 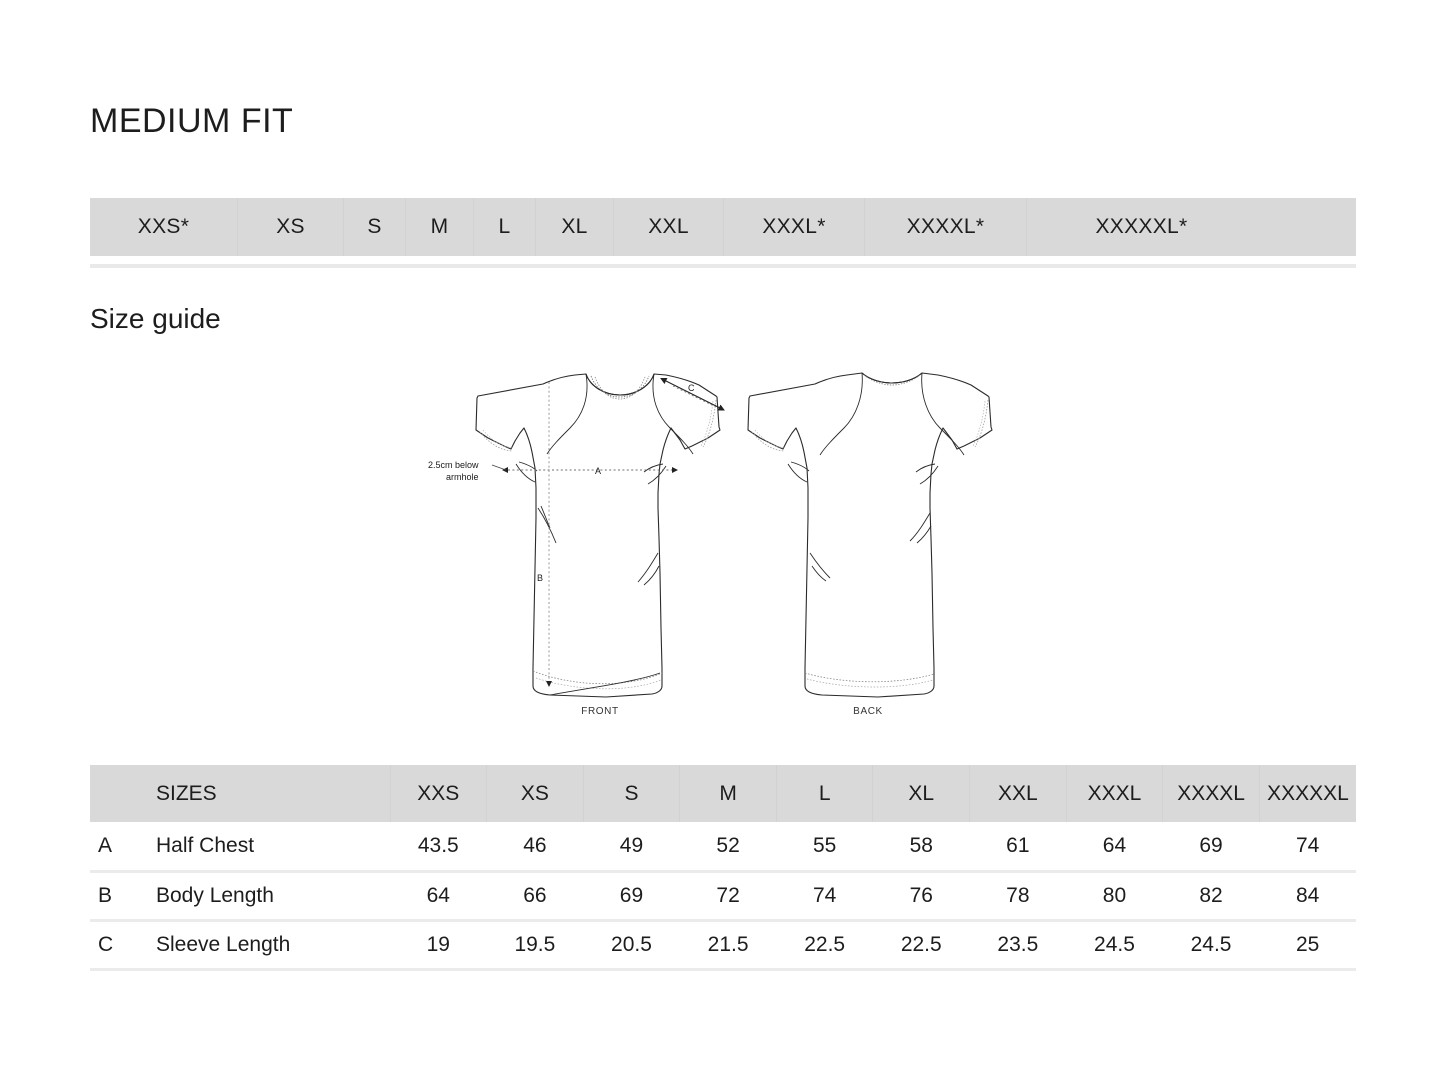 I want to click on measure-label-b: B, so click(x=540, y=578).